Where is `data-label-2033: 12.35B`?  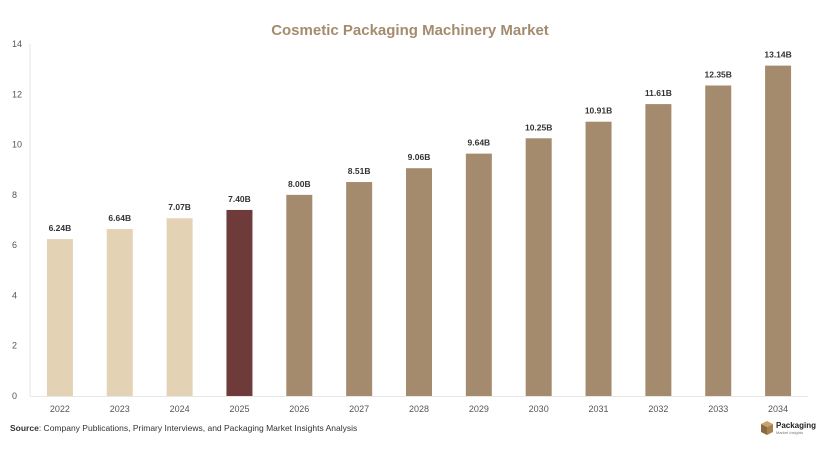 data-label-2033: 12.35B is located at coordinates (718, 74).